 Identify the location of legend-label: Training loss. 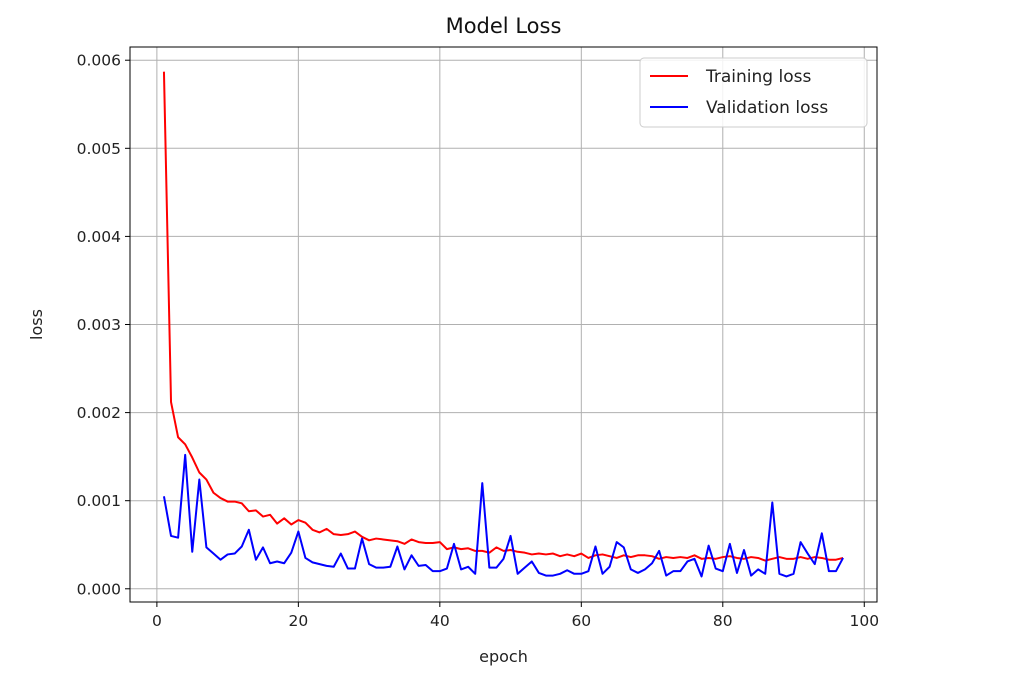
(758, 77).